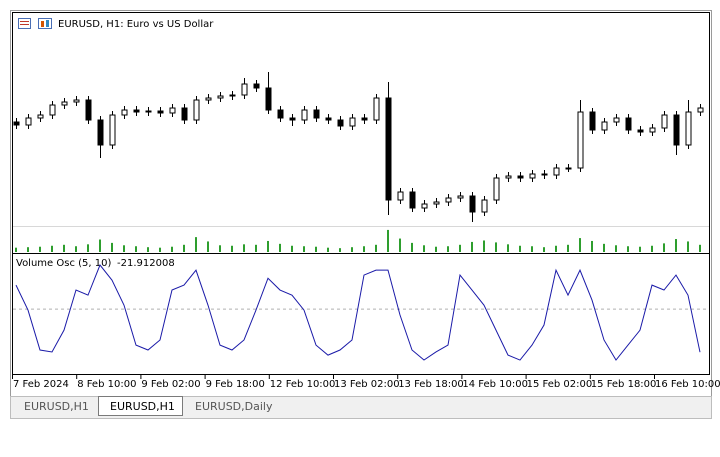 This screenshot has width=720, height=457. I want to click on x-tick-label: 9 Feb 02:00, so click(170, 384).